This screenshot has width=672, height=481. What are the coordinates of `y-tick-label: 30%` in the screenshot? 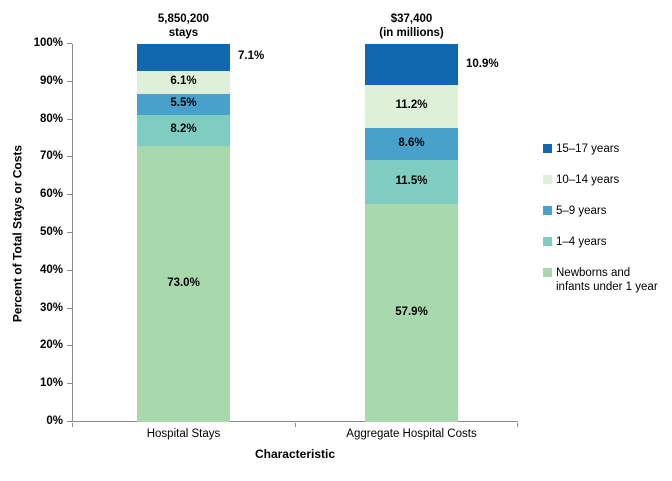 It's located at (51, 307).